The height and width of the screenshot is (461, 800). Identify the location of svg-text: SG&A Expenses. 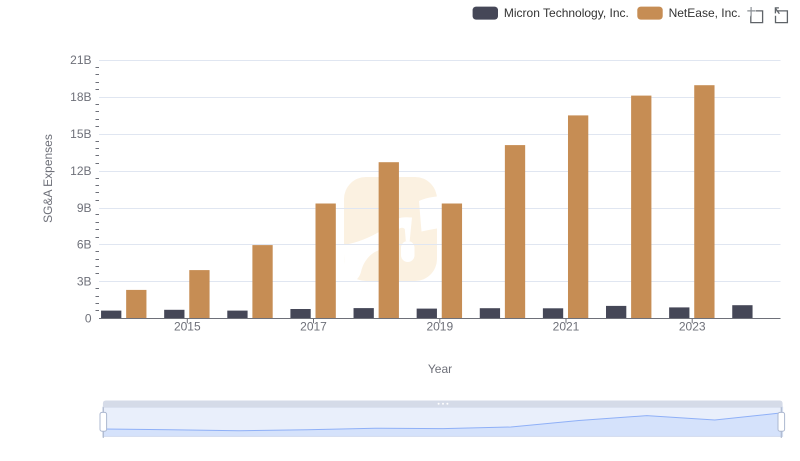
(48, 178).